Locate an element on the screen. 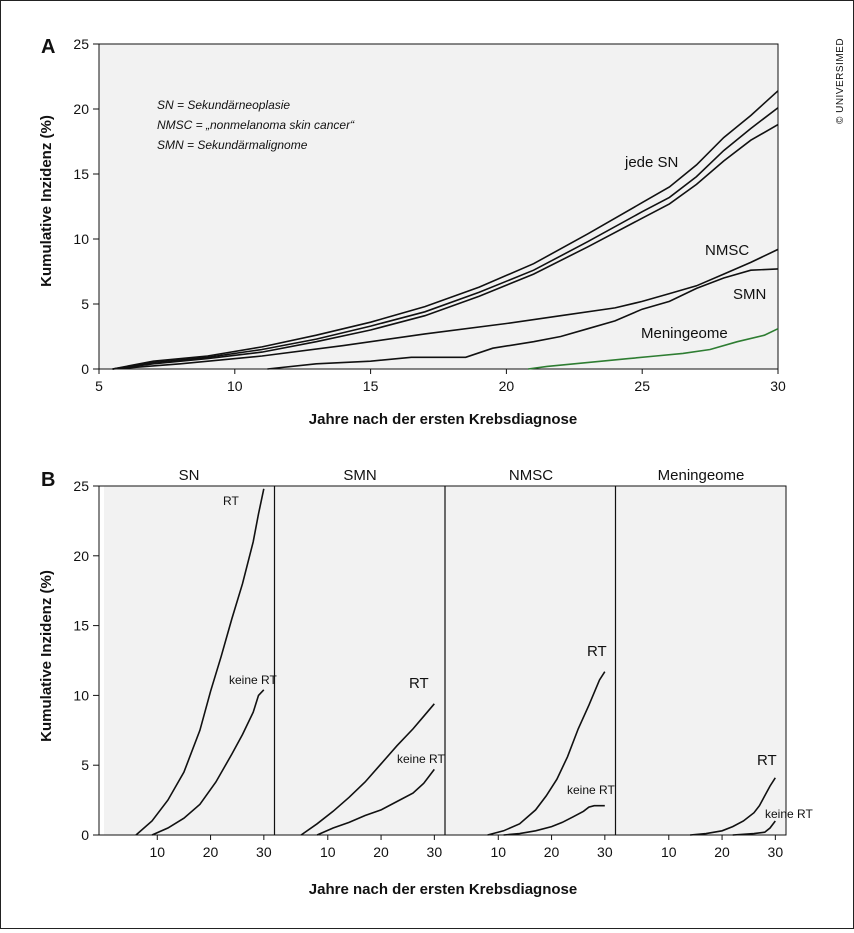  facet-sn-labels: RT keine RT is located at coordinates (250, 590).